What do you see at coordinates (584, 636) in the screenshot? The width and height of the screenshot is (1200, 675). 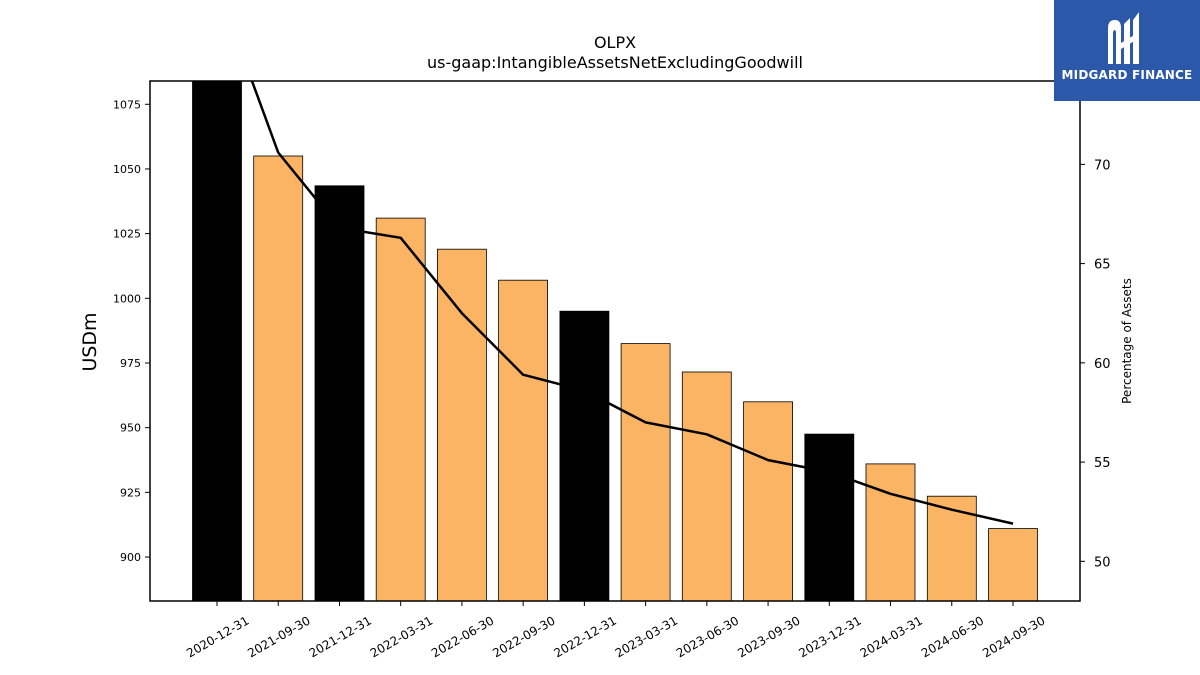 I see `x-tick-label: 2022-12-31` at bounding box center [584, 636].